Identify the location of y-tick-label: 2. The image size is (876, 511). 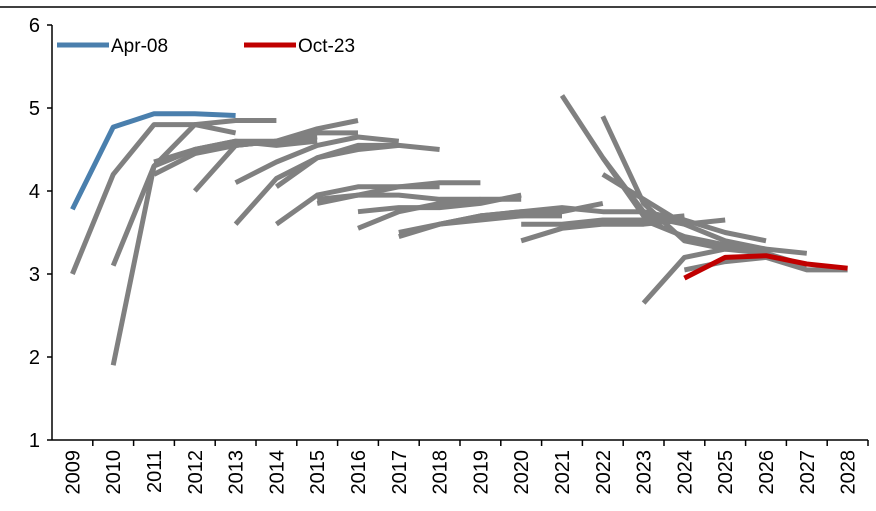
(34, 358).